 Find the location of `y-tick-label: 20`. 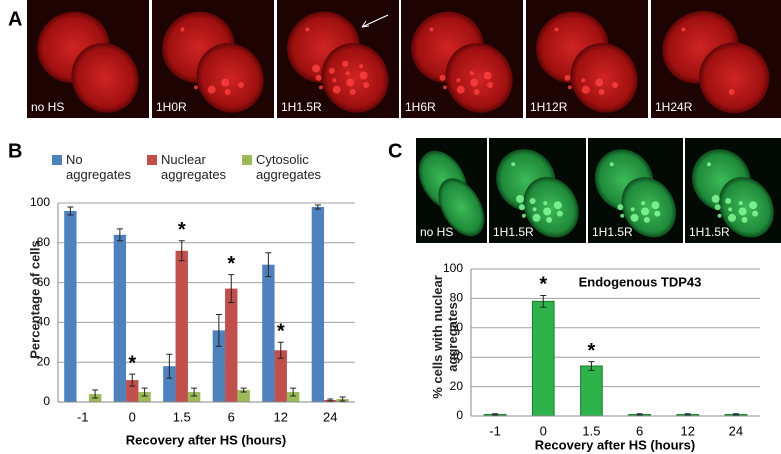

y-tick-label: 20 is located at coordinates (457, 386).